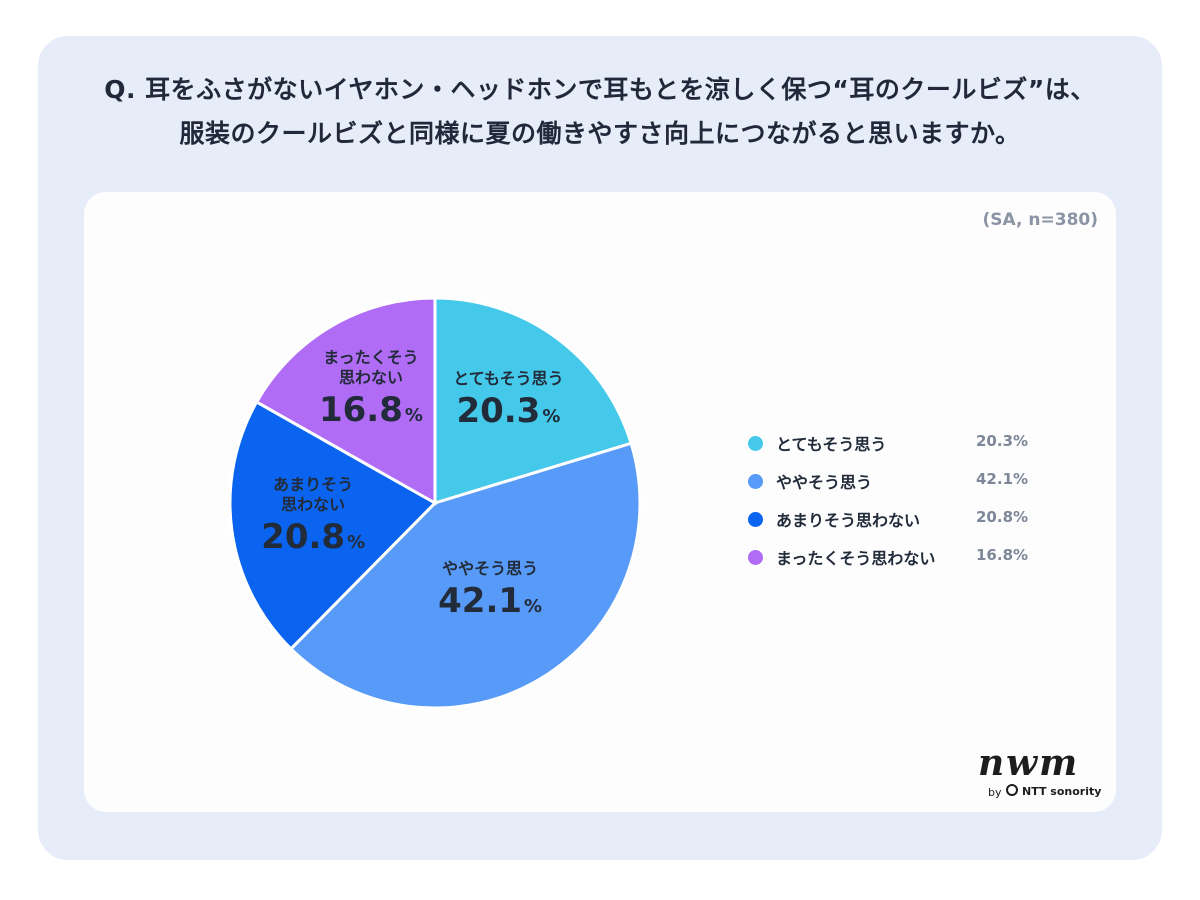  I want to click on slice-value-number: 42.1, so click(480, 601).